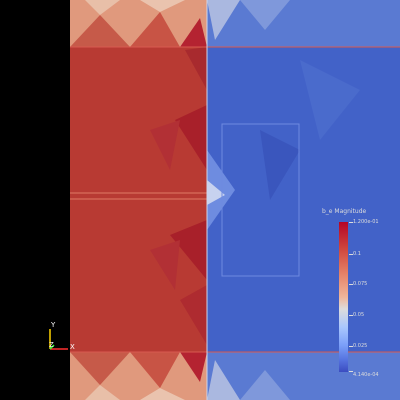 The height and width of the screenshot is (400, 400). What do you see at coordinates (72, 347) in the screenshot?
I see `x-axis-label: X` at bounding box center [72, 347].